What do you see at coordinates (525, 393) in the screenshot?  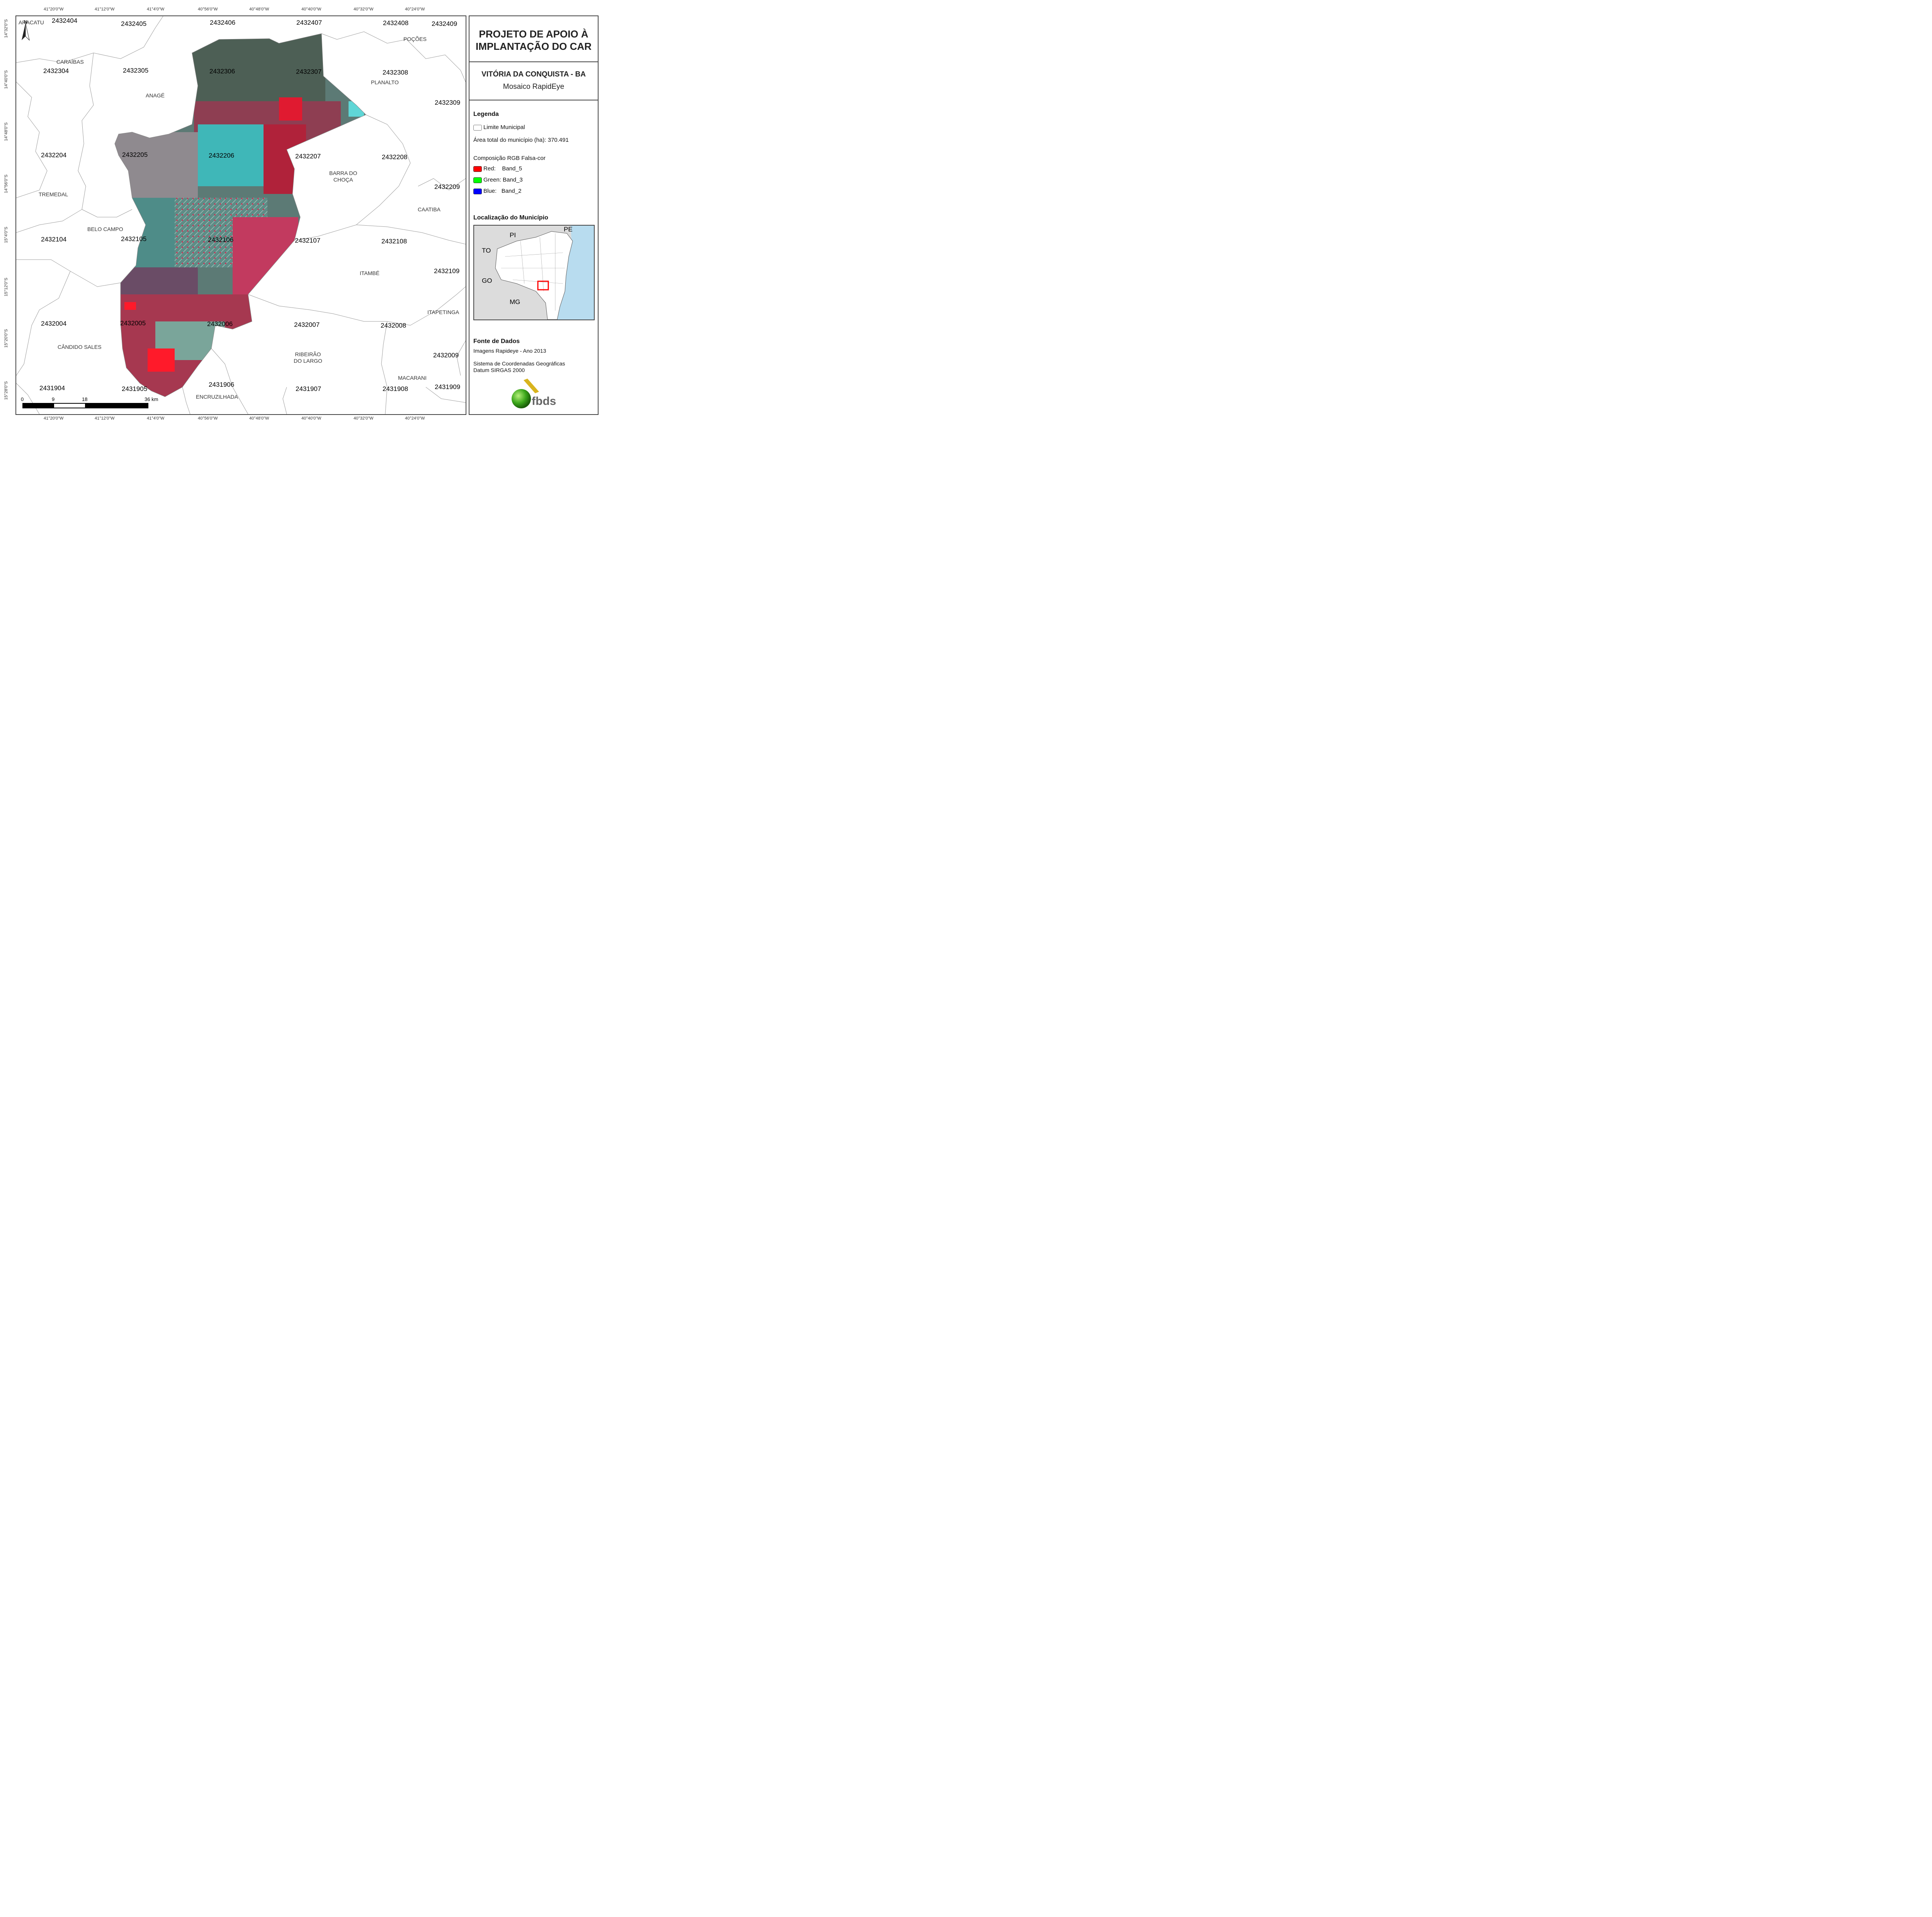 I see `fbds-logo-icon` at bounding box center [525, 393].